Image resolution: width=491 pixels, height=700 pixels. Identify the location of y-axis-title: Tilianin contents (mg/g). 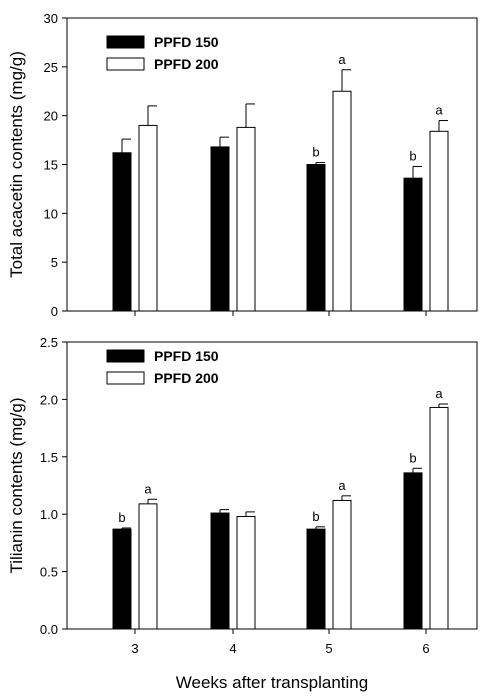
(16, 485).